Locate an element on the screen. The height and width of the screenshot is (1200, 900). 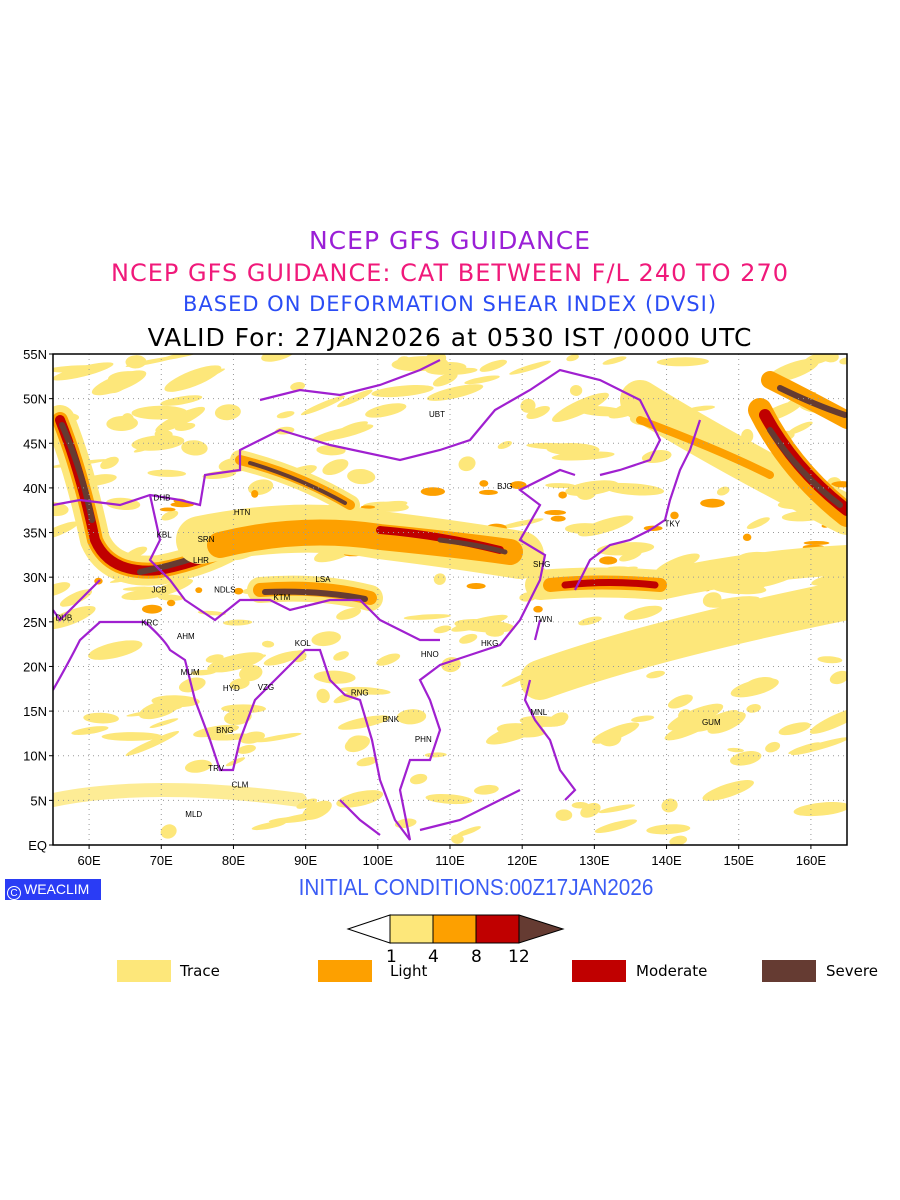
legend-label-trace: Trace is located at coordinates (200, 971).